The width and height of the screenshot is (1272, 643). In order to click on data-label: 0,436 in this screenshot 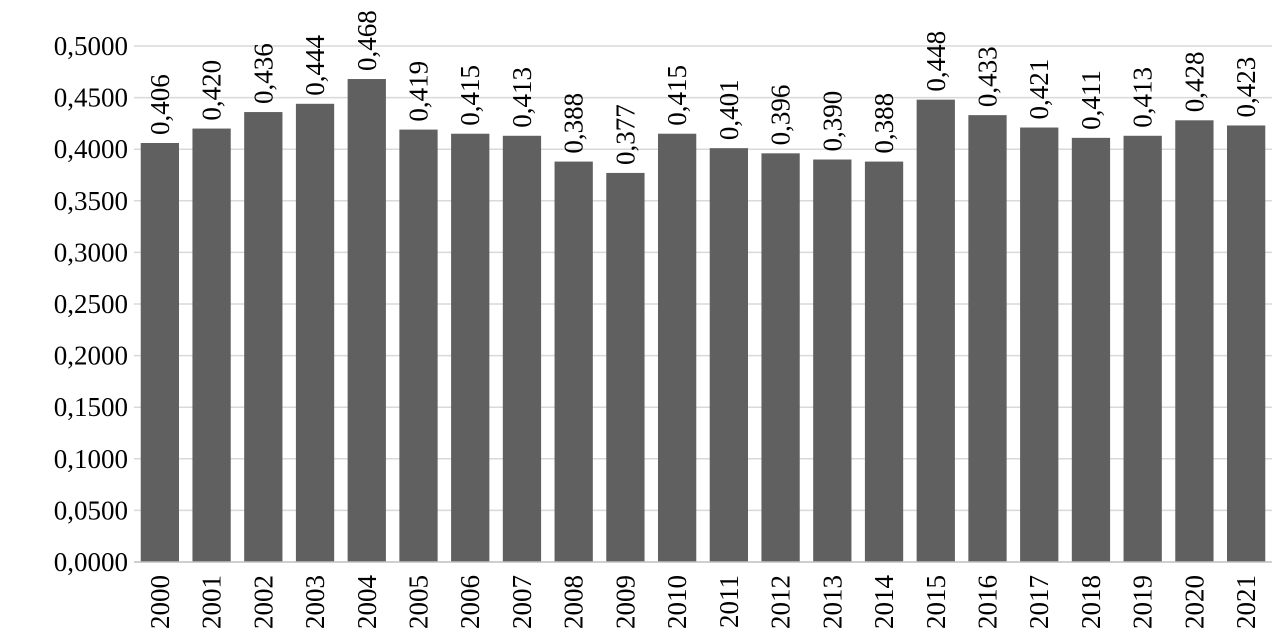, I will do `click(263, 73)`.